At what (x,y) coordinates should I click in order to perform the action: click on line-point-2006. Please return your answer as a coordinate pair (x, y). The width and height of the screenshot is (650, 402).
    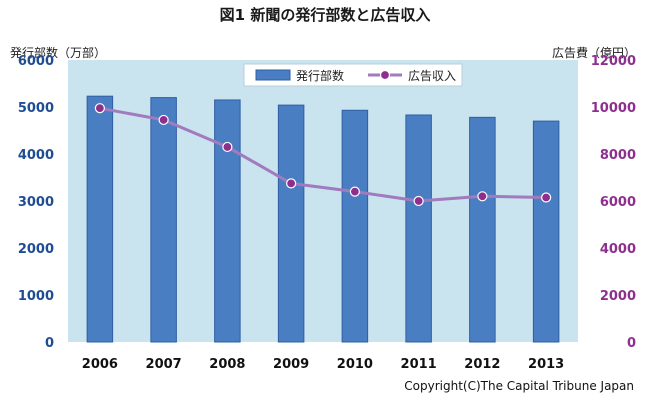
    Looking at the image, I should click on (99, 108).